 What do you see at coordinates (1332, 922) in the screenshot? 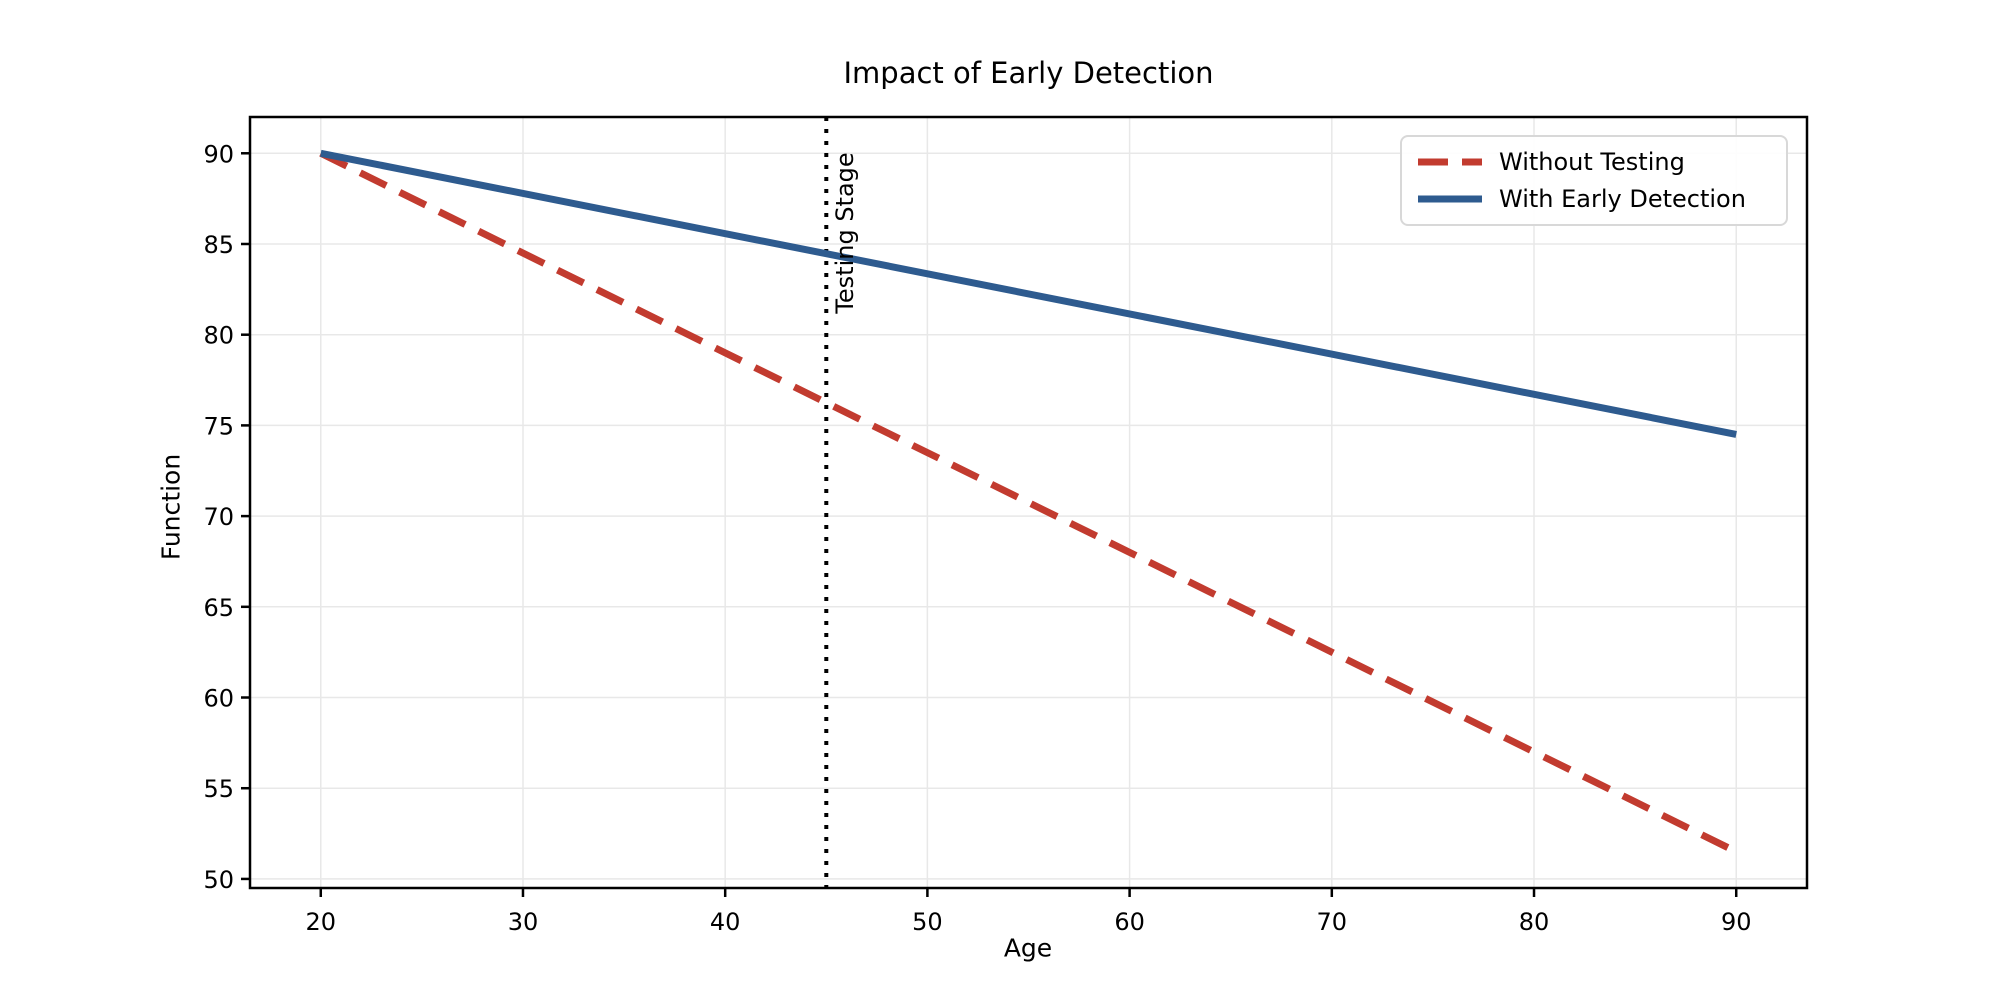
I see `x-tick-label: 70` at bounding box center [1332, 922].